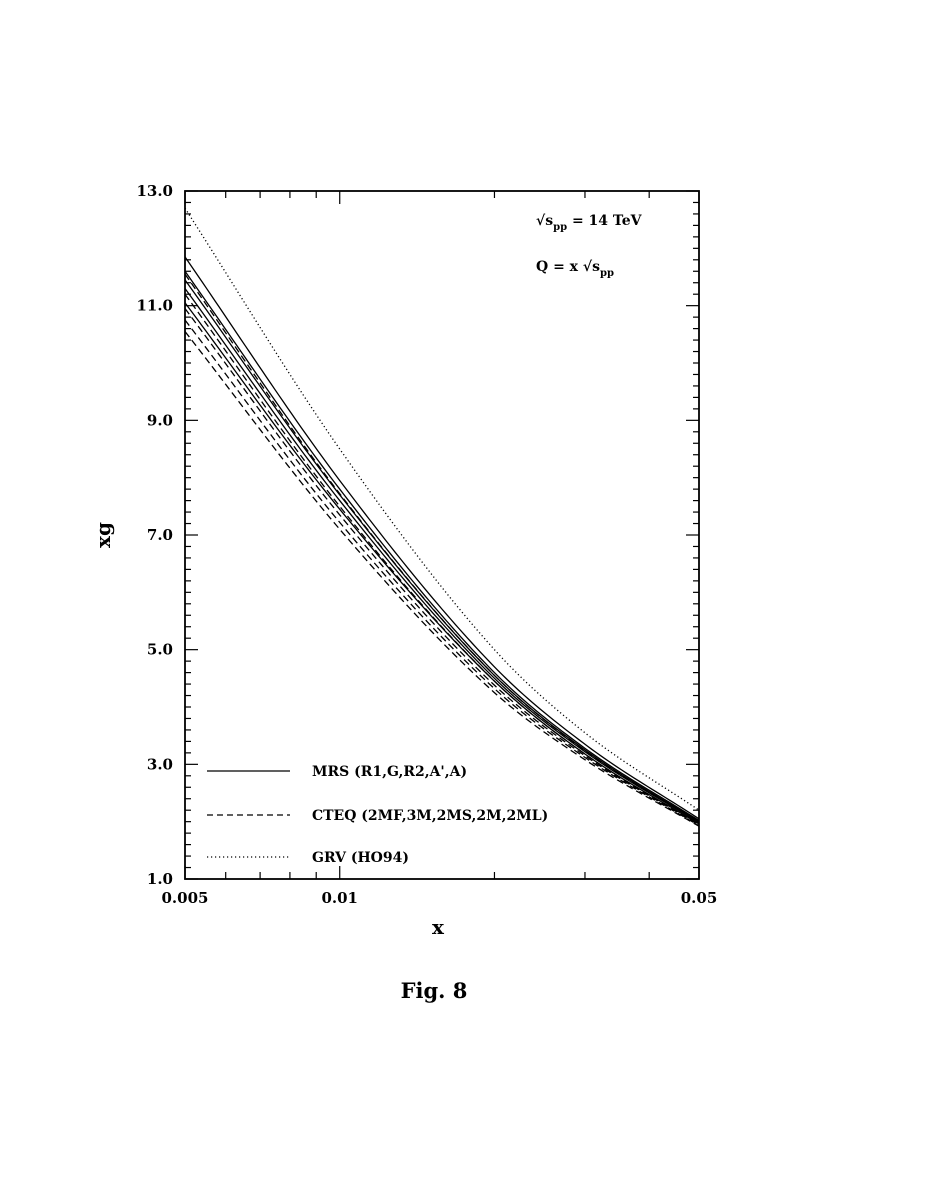  What do you see at coordinates (160, 879) in the screenshot?
I see `y-tick-label: 1.0` at bounding box center [160, 879].